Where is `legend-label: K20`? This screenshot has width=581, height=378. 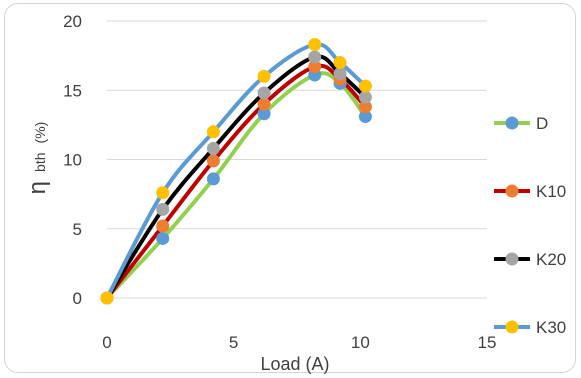
legend-label: K20 is located at coordinates (551, 259).